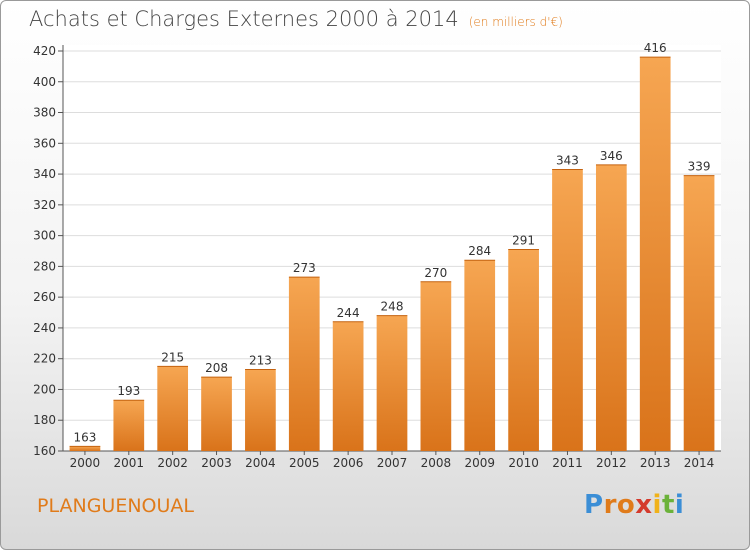  Describe the element at coordinates (44, 143) in the screenshot. I see `y-tick-label: 360` at that location.